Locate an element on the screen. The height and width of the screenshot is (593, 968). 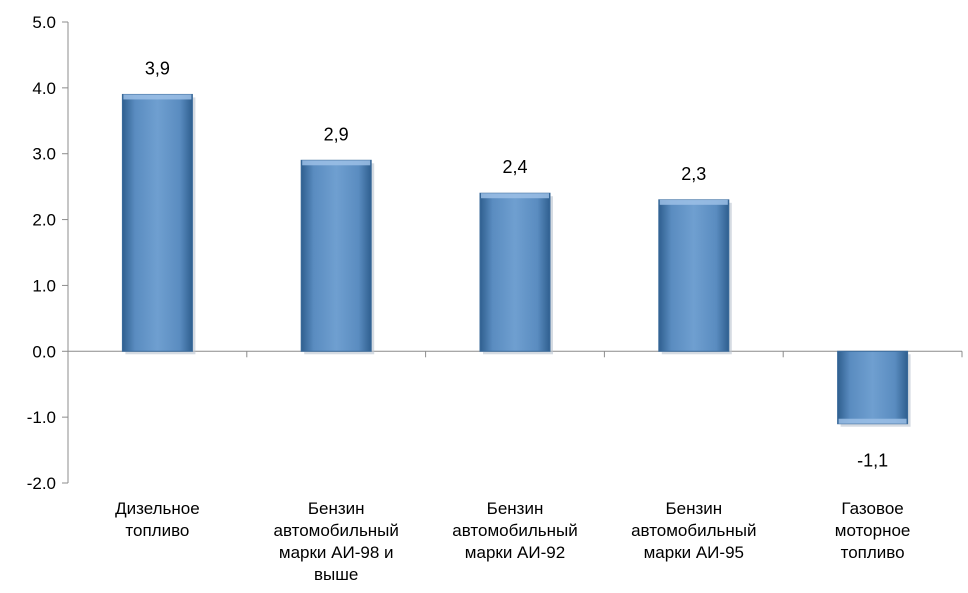
category-label-line: выше is located at coordinates (336, 574).